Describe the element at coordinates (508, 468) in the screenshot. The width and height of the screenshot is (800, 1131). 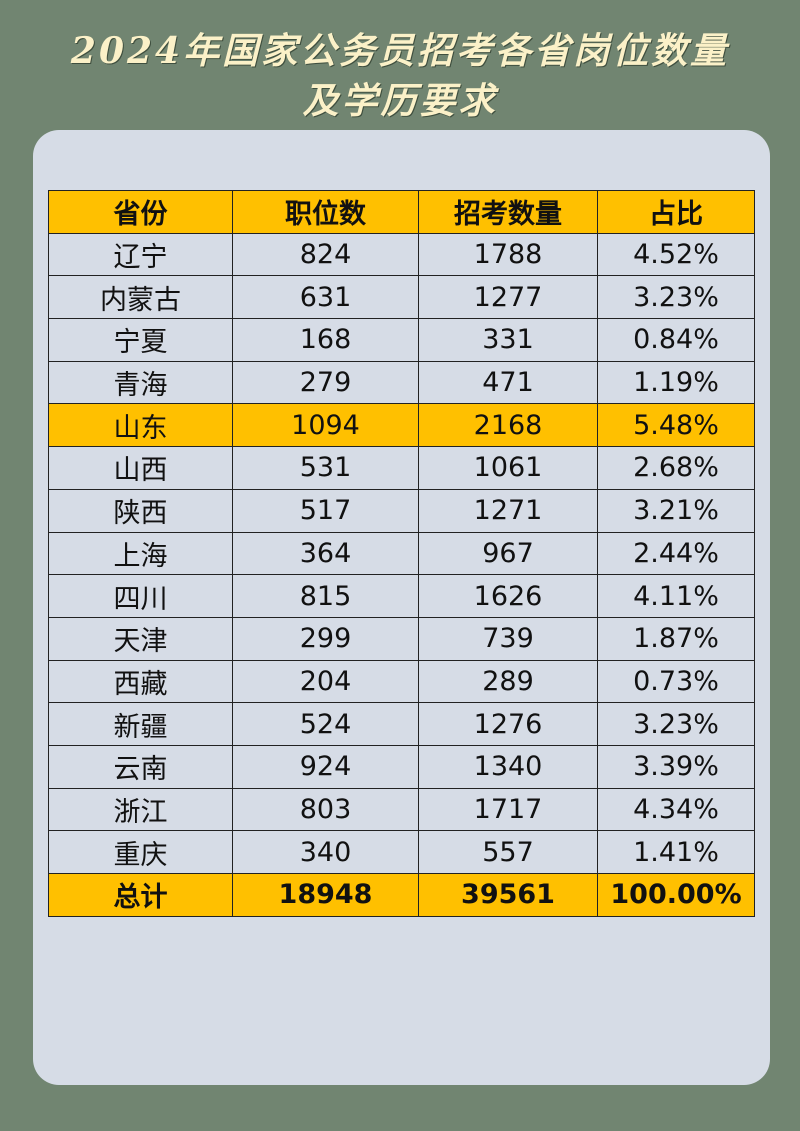
I see `table-cell: 1061` at that location.